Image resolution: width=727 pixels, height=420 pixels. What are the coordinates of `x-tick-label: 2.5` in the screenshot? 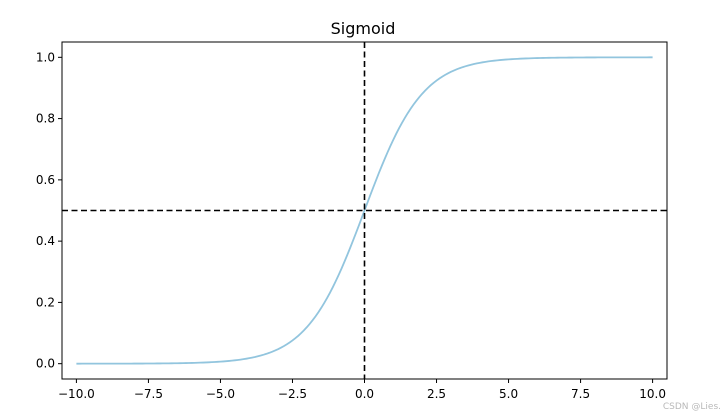 It's located at (436, 394).